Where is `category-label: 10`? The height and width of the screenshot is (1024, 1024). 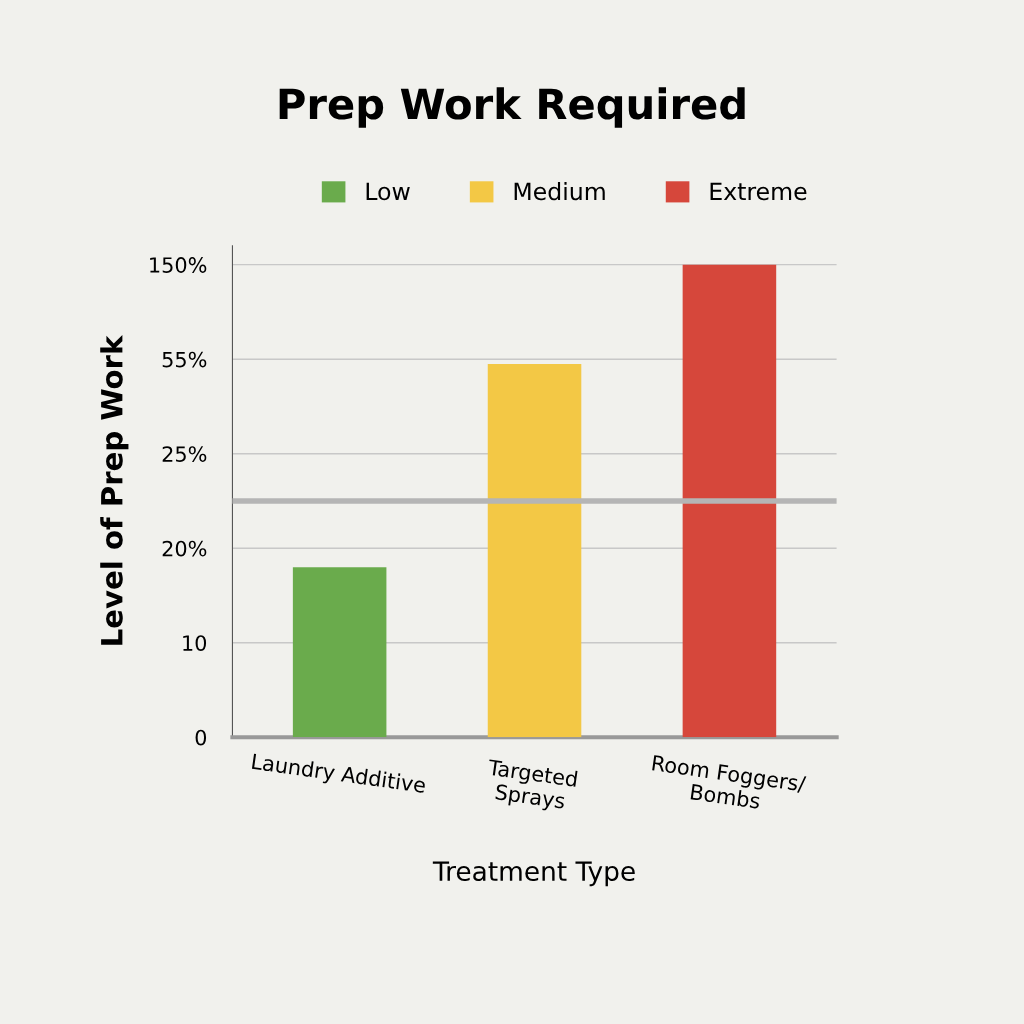
category-label: 10 is located at coordinates (195, 643).